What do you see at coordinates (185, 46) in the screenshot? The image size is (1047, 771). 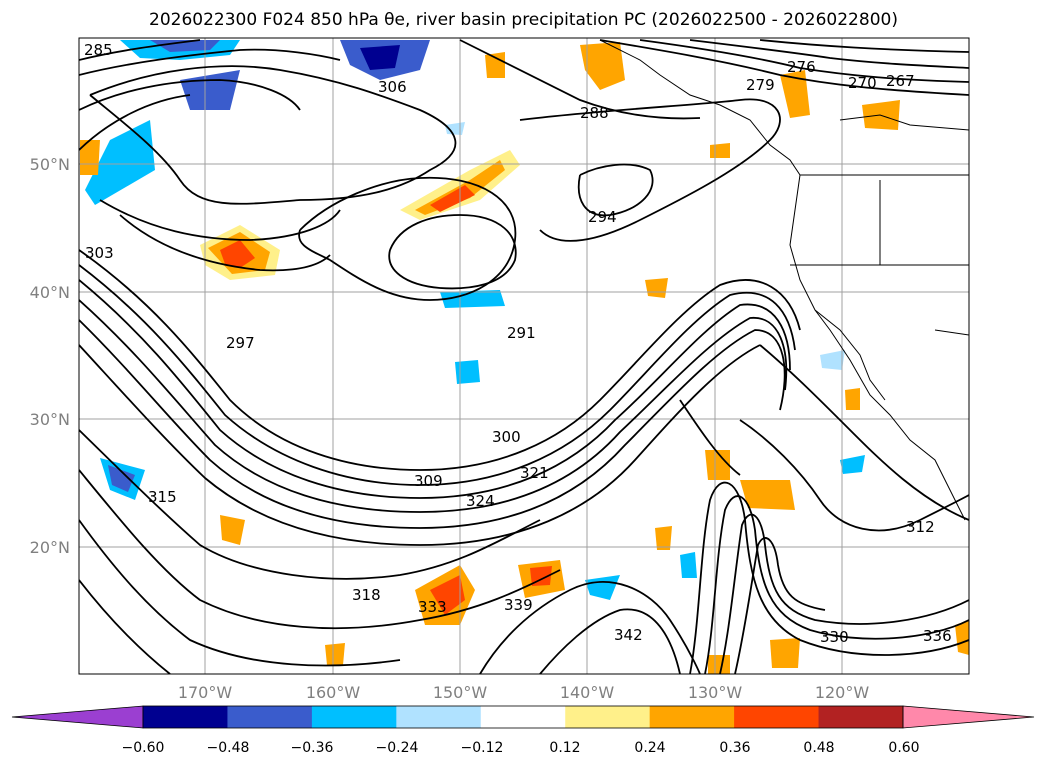 I see `neg-patch-north-strong` at bounding box center [185, 46].